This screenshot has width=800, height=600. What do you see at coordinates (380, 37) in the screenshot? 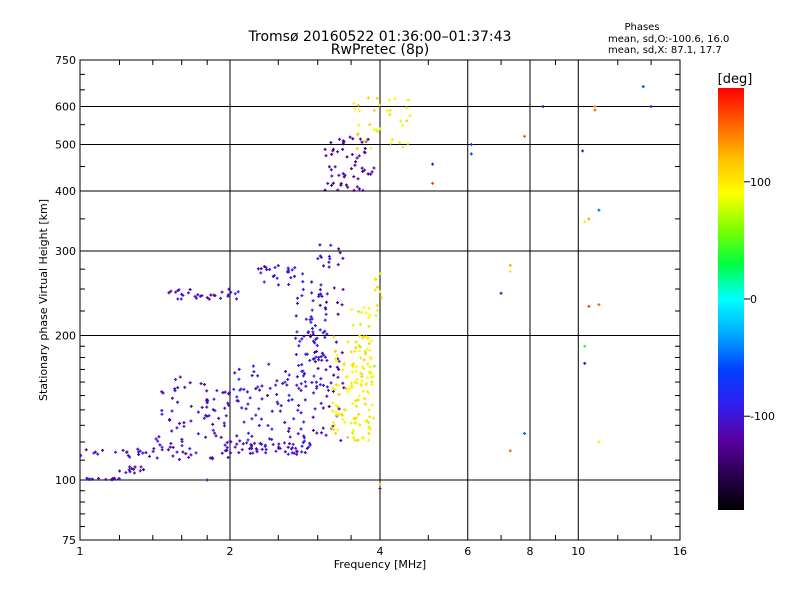
I see `chart-title: Tromsø 20160522 01:36:00–01:37:43` at bounding box center [380, 37].